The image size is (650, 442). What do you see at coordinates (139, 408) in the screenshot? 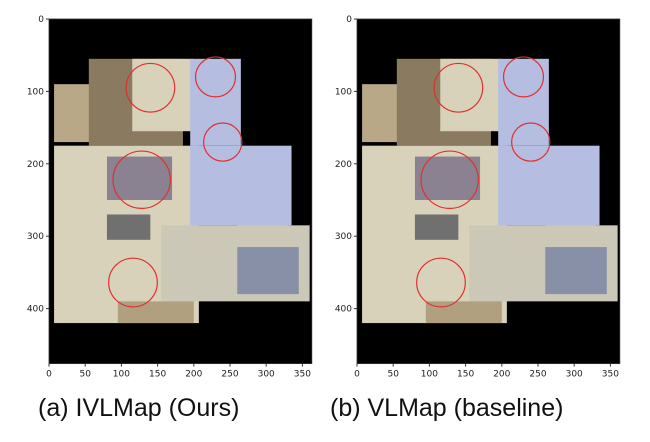
I see `caption-a: (a) IVLMap (Ours)` at bounding box center [139, 408].